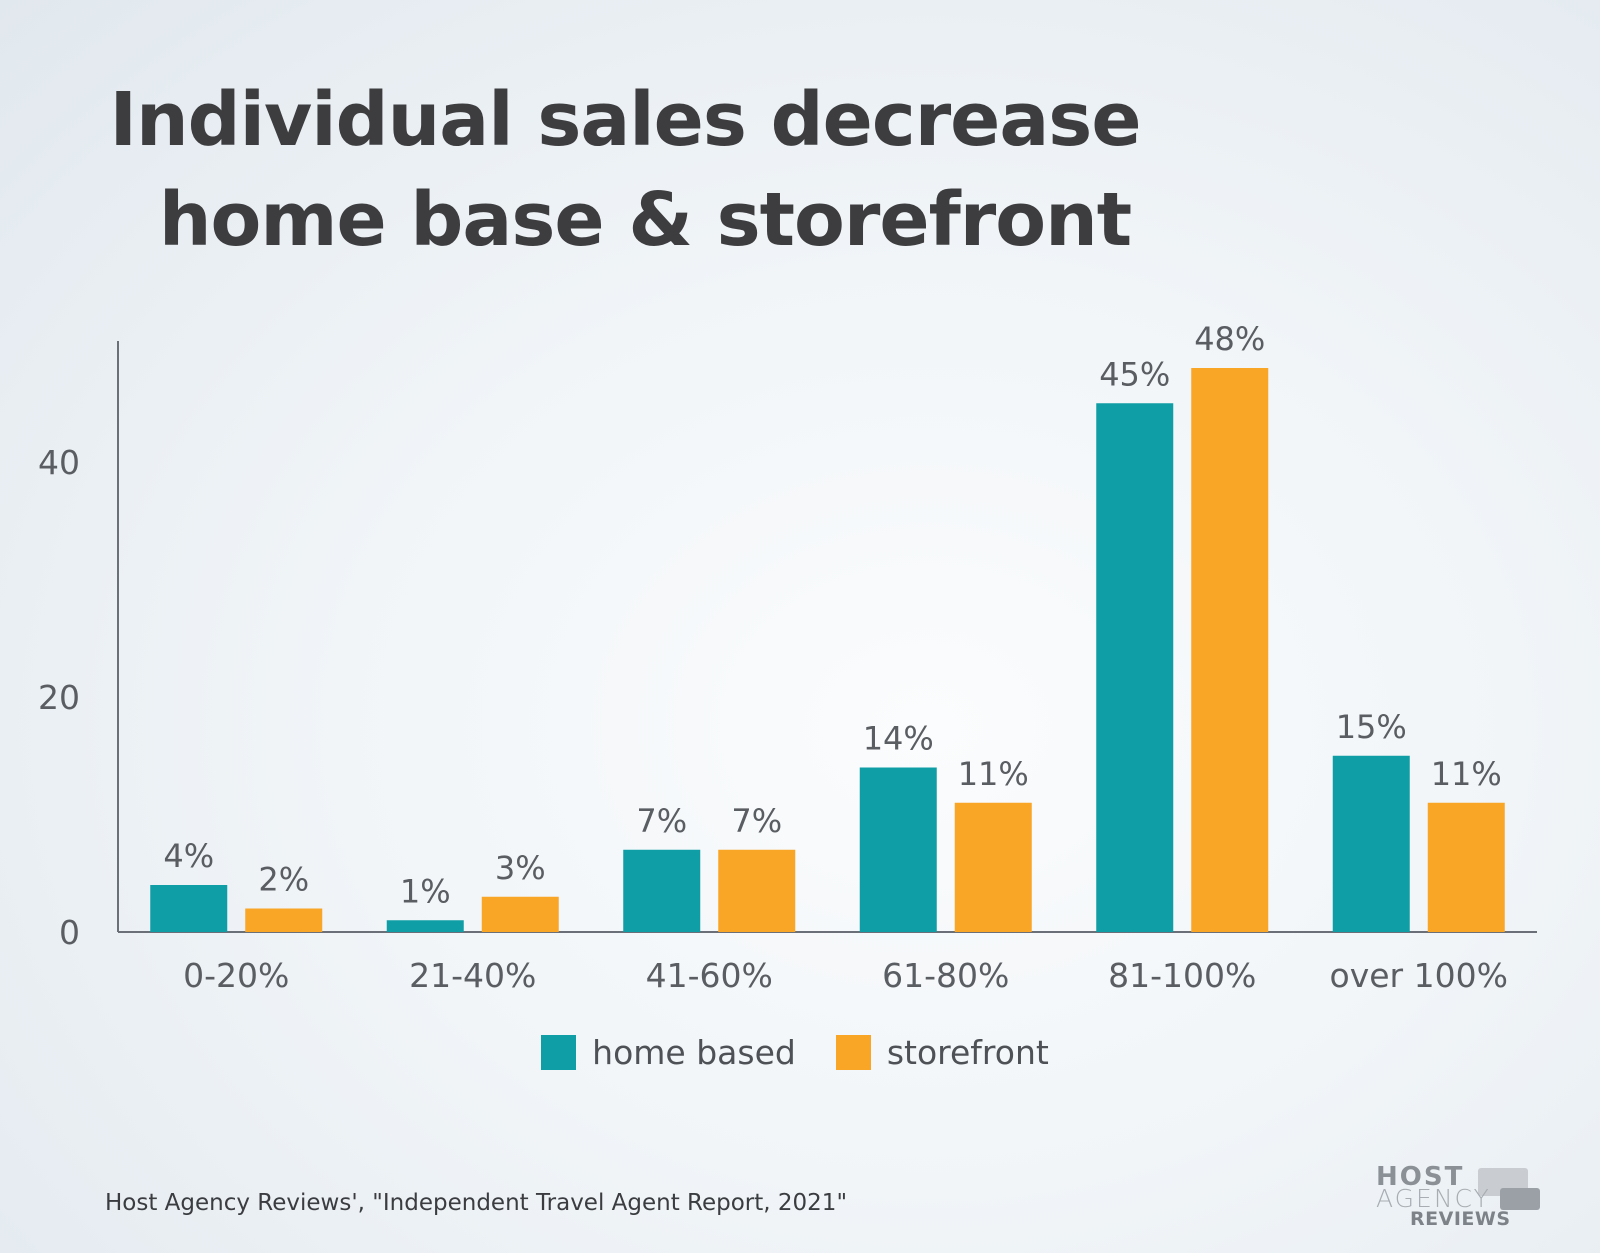  What do you see at coordinates (993, 774) in the screenshot?
I see `data-label-storefront-3: 11%` at bounding box center [993, 774].